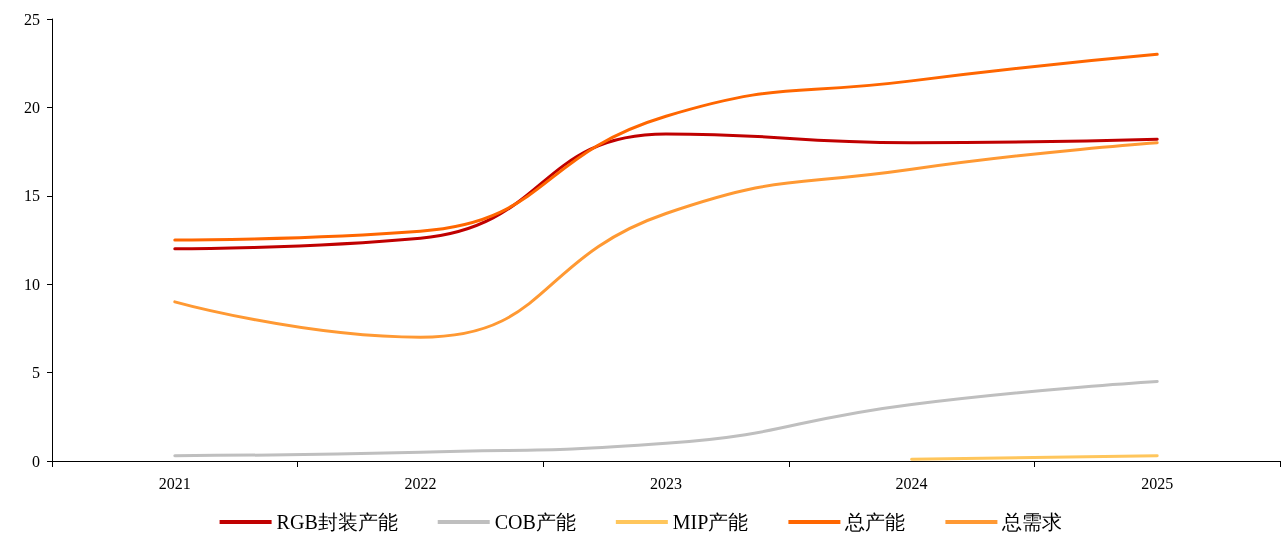 The image size is (1282, 539). Describe the element at coordinates (36, 373) in the screenshot. I see `y-tick-label: 5` at that location.